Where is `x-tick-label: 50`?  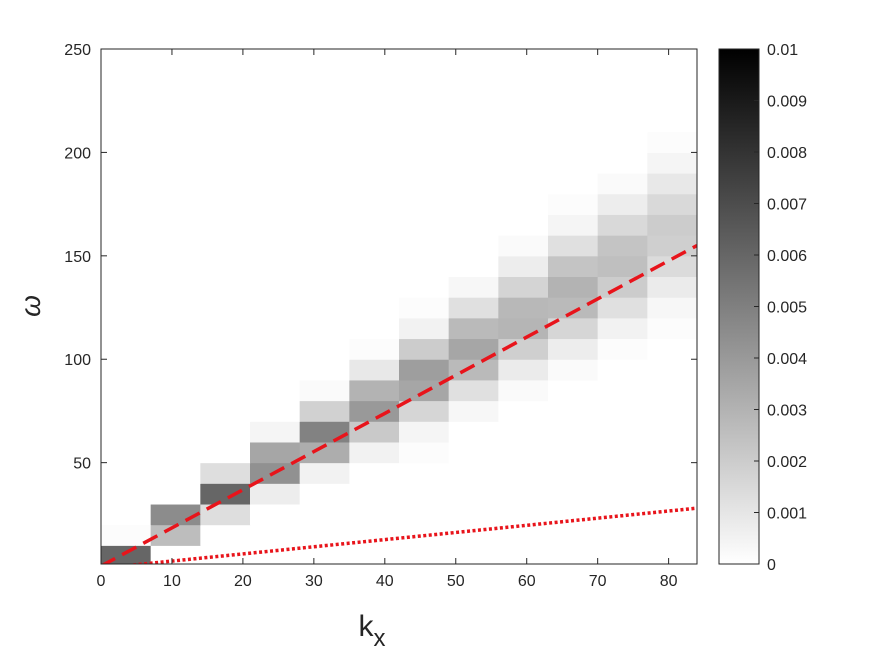
x-tick-label: 50 is located at coordinates (456, 581).